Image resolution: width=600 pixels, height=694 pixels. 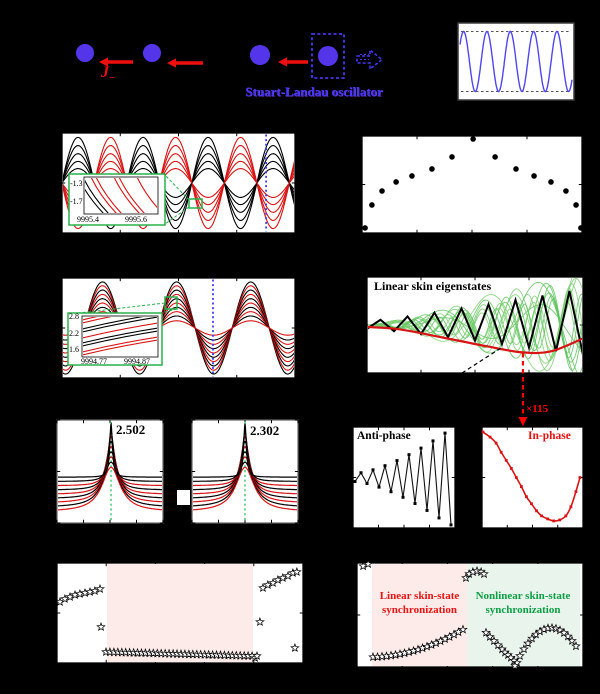 What do you see at coordinates (370, 59) in the screenshot?
I see `zoom-arrow-icon` at bounding box center [370, 59].